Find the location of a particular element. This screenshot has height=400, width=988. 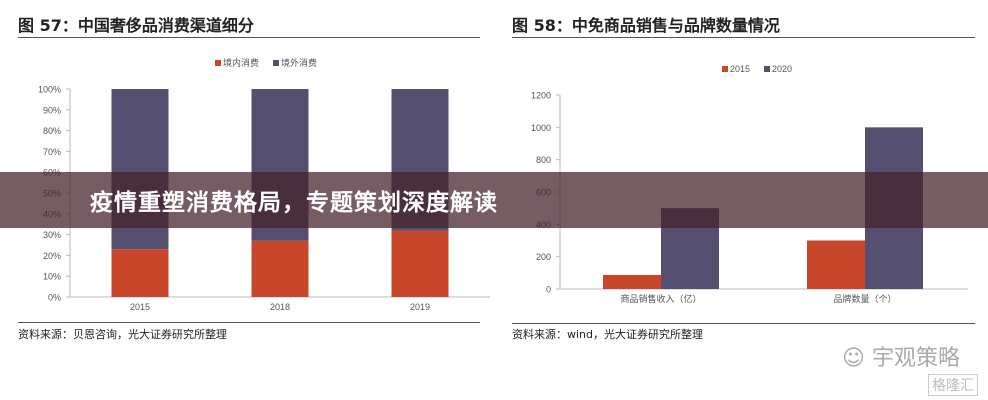

chart1-title: 图 57：中国奢侈品消费渠道细分 is located at coordinates (136, 25).